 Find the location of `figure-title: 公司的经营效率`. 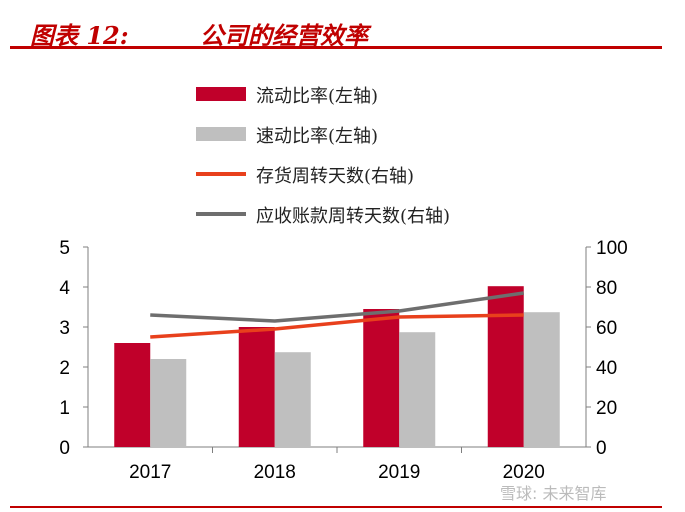

figure-title: 公司的经营效率 is located at coordinates (284, 35).